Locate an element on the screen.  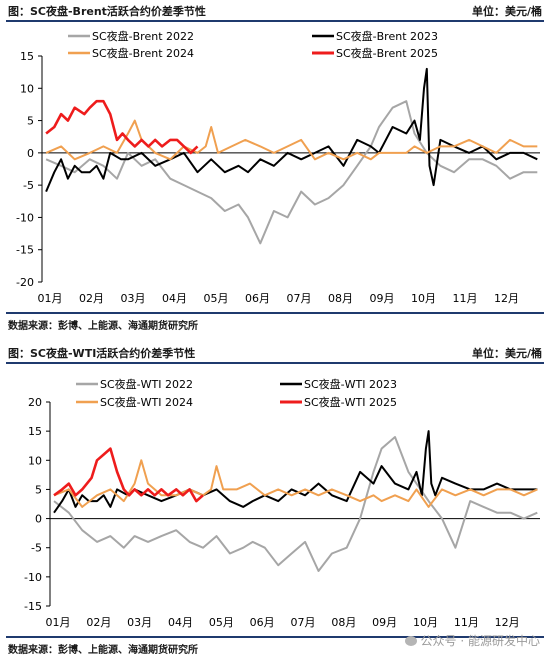
chart-title-bar: 图：SC夜盘-WTI活跃合约价差季节性 单位：美元/桶 is located at coordinates (275, 353).